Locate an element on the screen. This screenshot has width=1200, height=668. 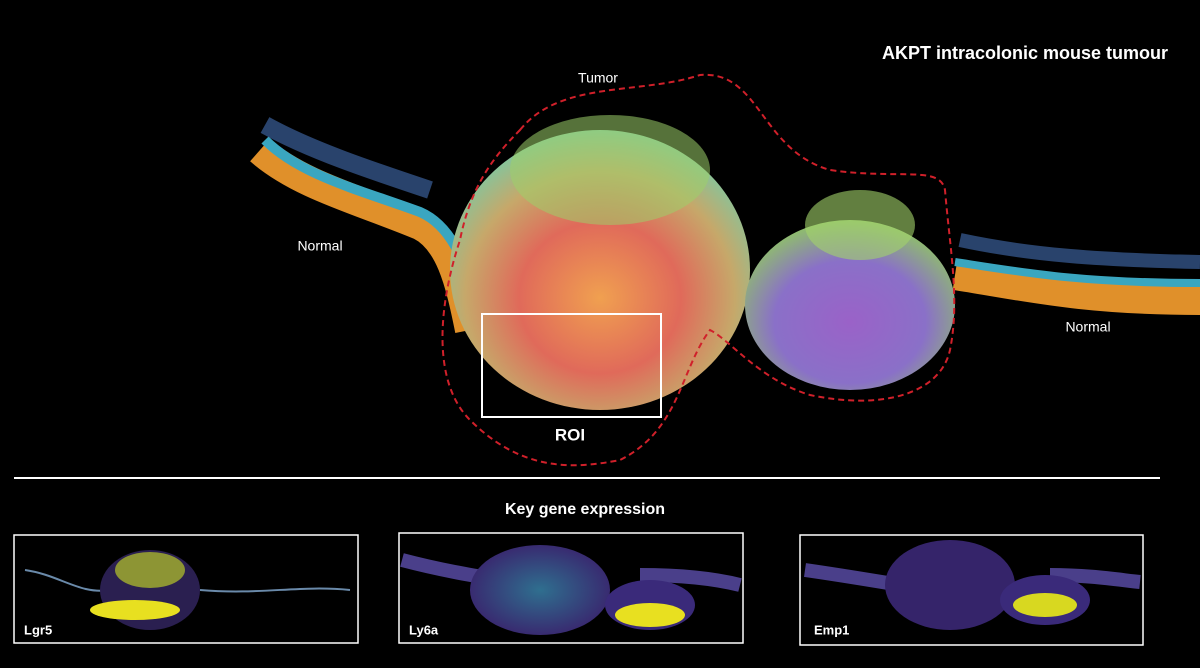
section-title: Key gene expression is located at coordinates (585, 509).